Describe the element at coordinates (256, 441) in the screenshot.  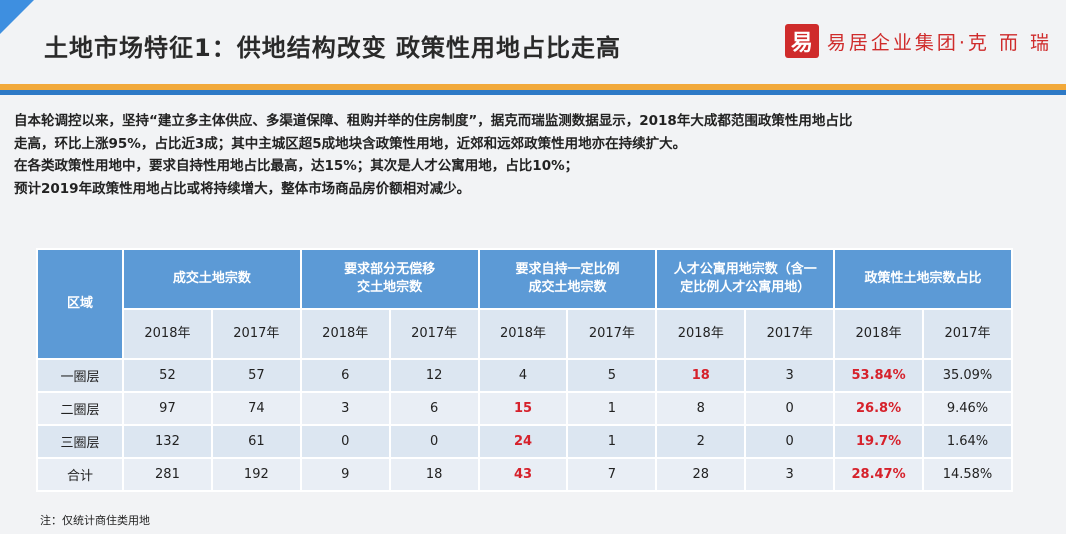
I see `table-cell: 61` at that location.